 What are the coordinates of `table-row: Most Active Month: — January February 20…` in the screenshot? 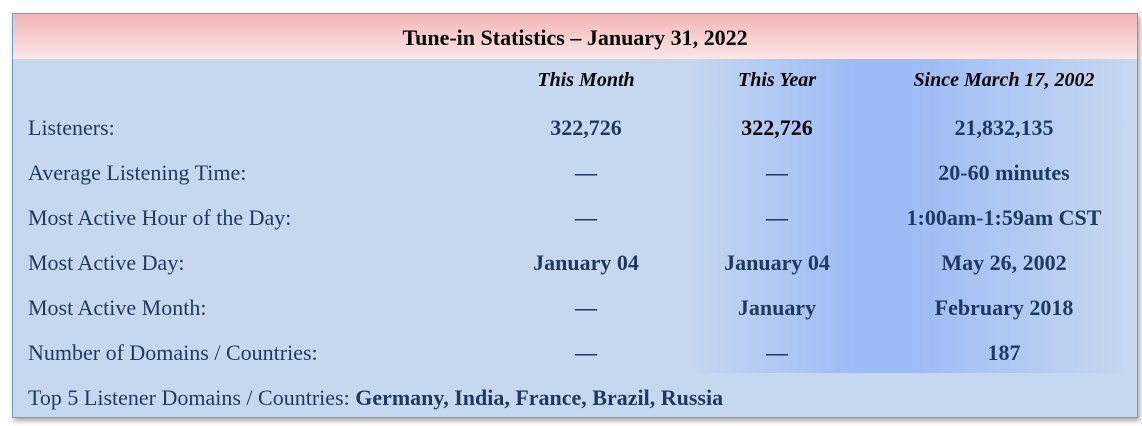 It's located at (575, 317).